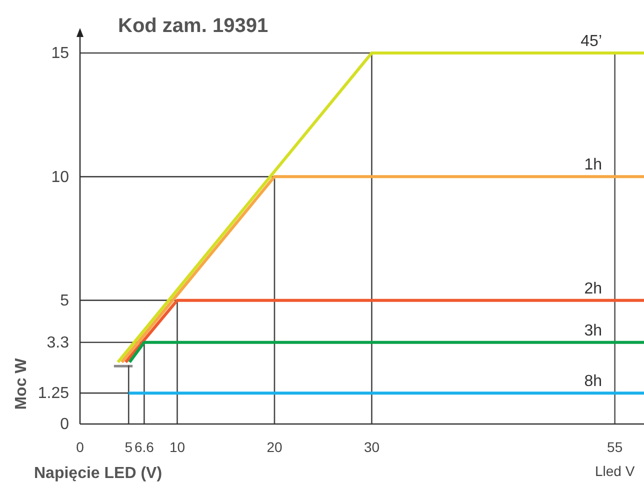 This screenshot has width=644, height=489. Describe the element at coordinates (128, 446) in the screenshot. I see `x-tick-label: 5` at that location.